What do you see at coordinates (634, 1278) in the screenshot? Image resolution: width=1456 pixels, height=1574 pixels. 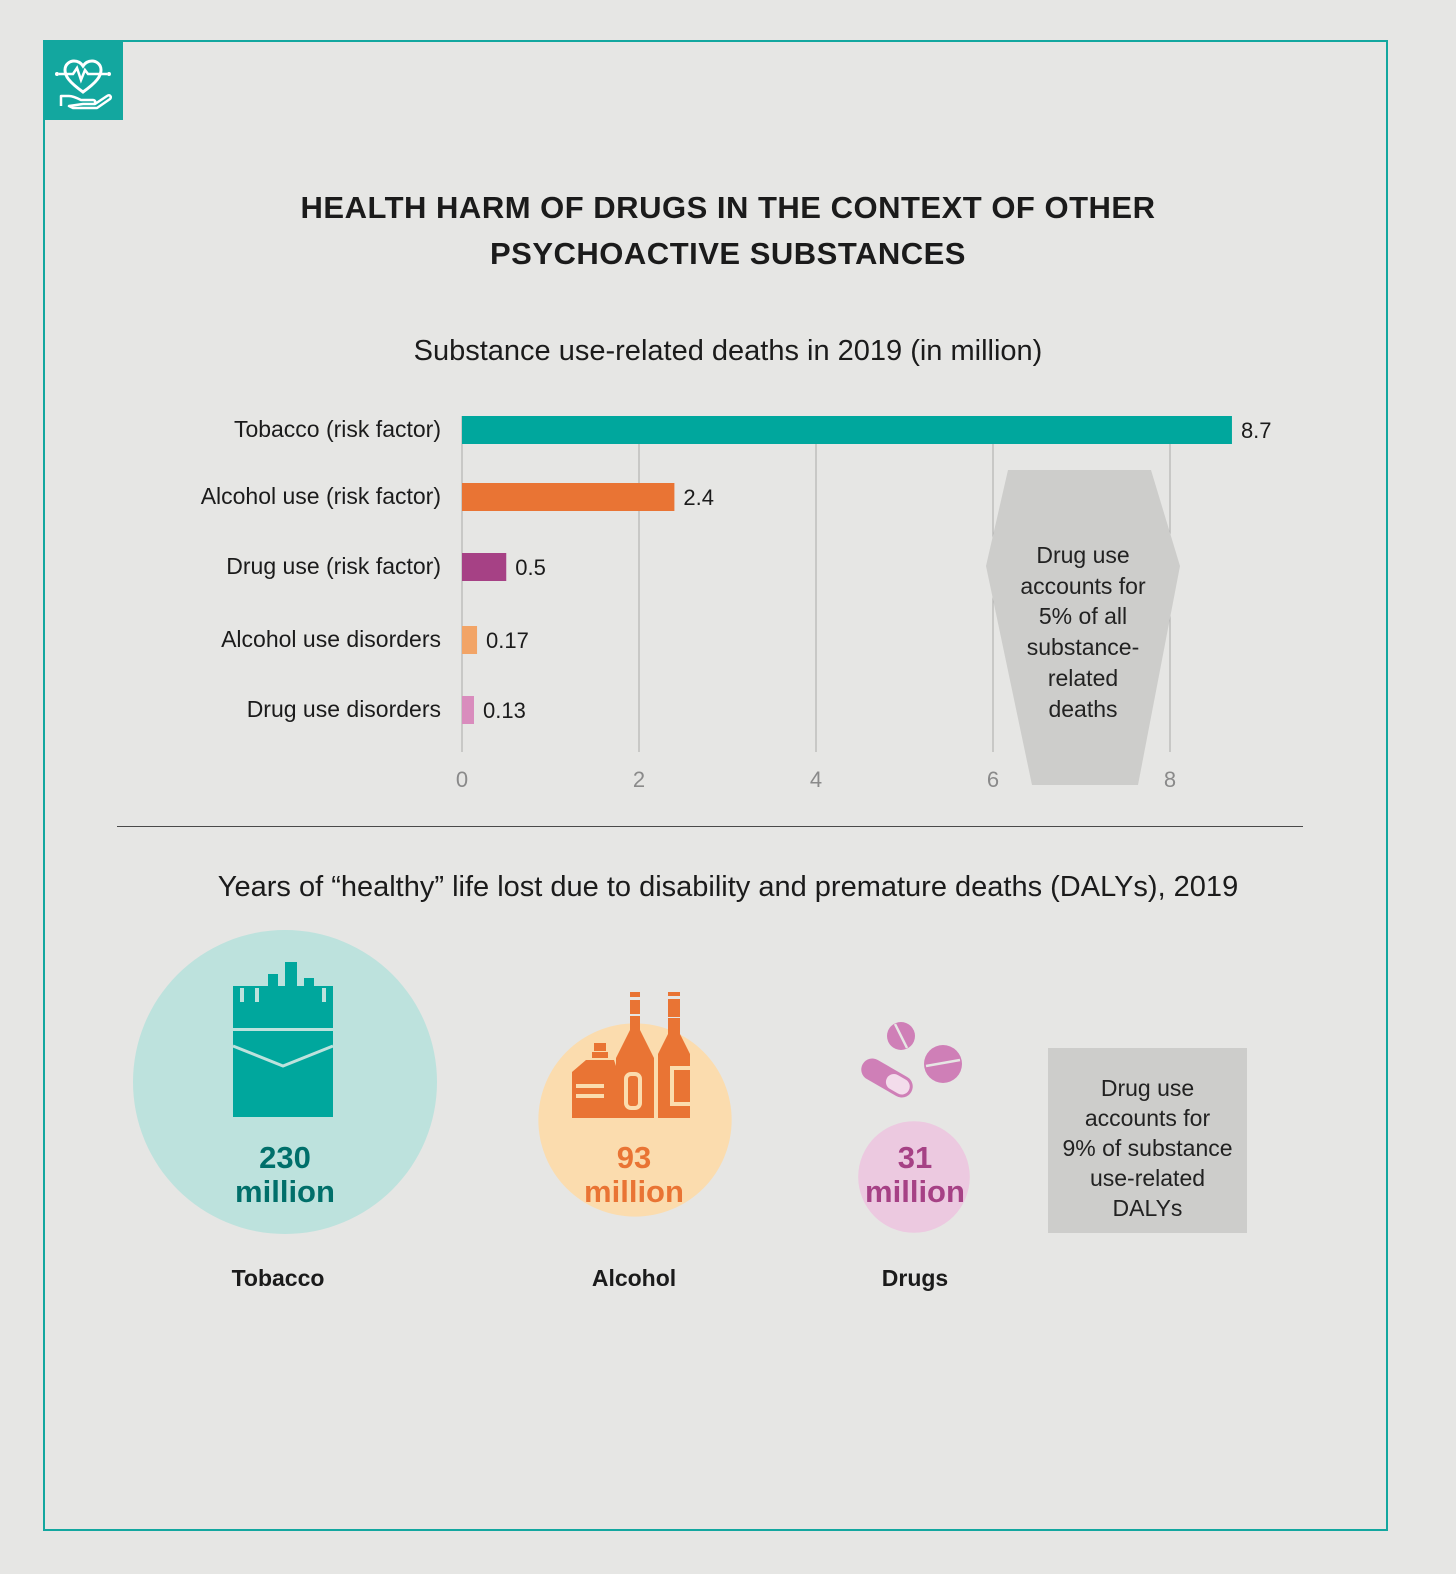 I see `category-label-alcohol: Alcohol` at bounding box center [634, 1278].